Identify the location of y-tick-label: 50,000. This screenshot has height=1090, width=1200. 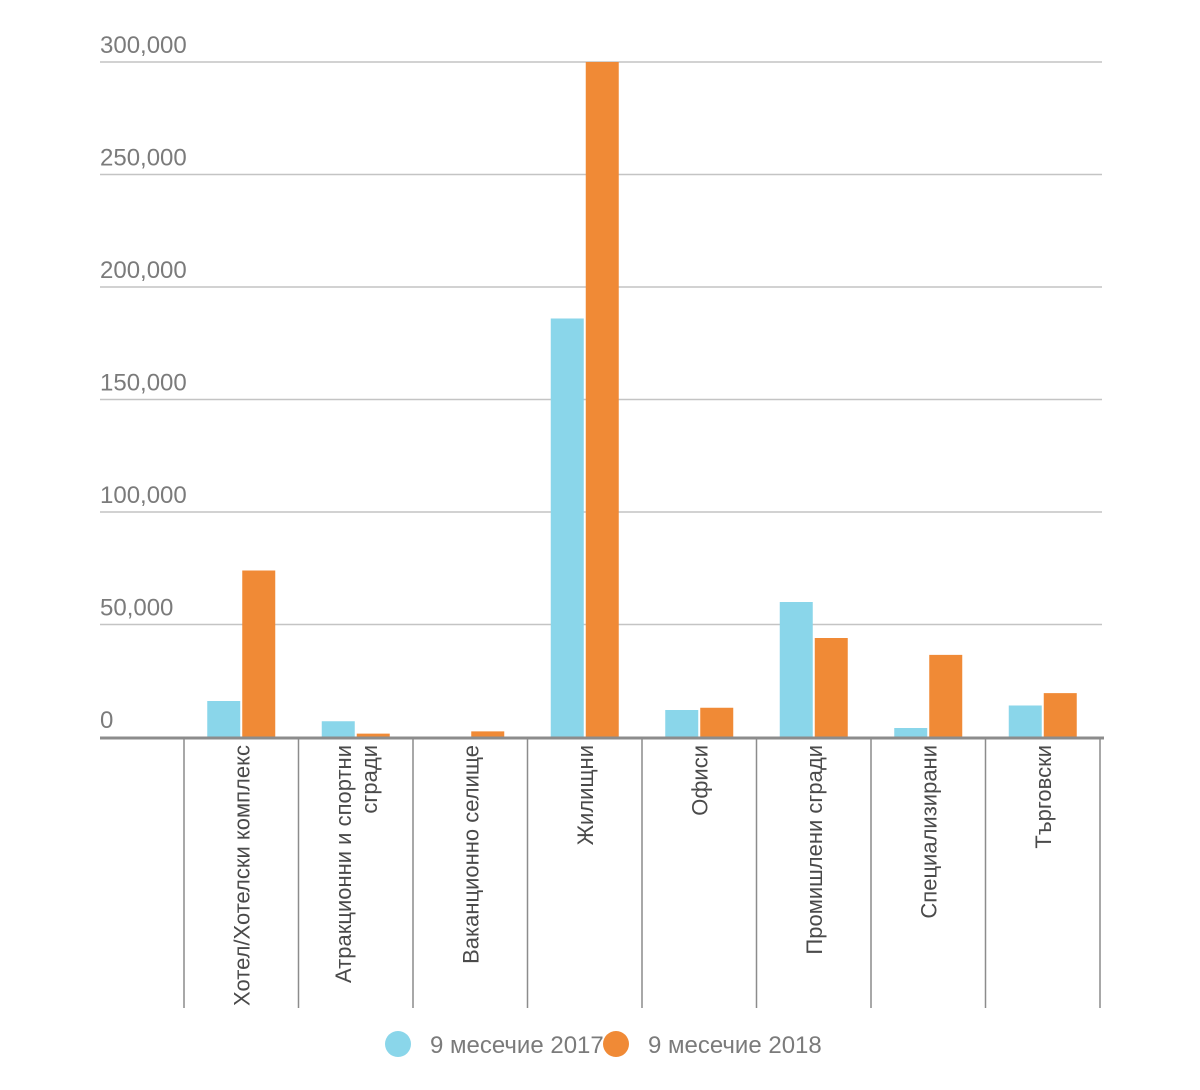
(136, 608).